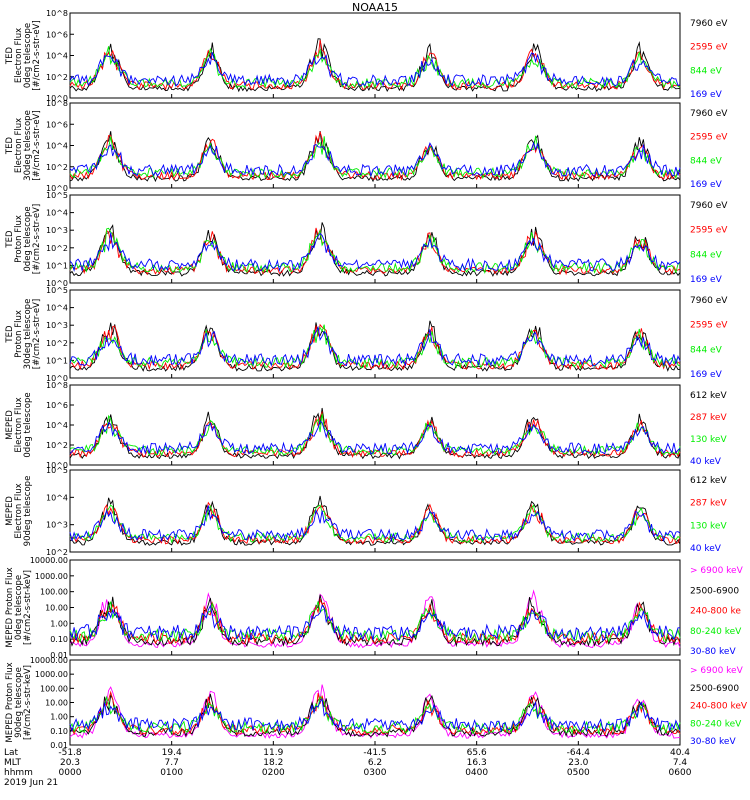 The image size is (750, 800). Describe the element at coordinates (172, 763) in the screenshot. I see `x-tick-label-mlt: 7.7` at that location.